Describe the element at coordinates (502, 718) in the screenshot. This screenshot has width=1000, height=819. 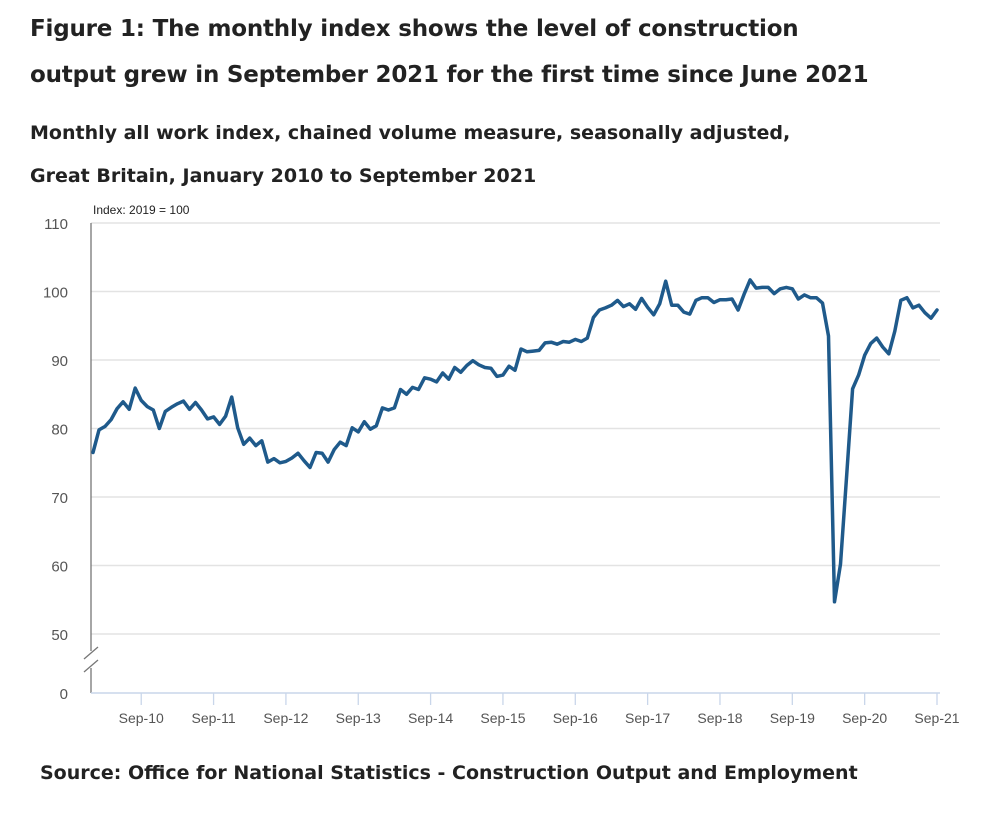
I see `x-tick-label: Sep-15` at that location.